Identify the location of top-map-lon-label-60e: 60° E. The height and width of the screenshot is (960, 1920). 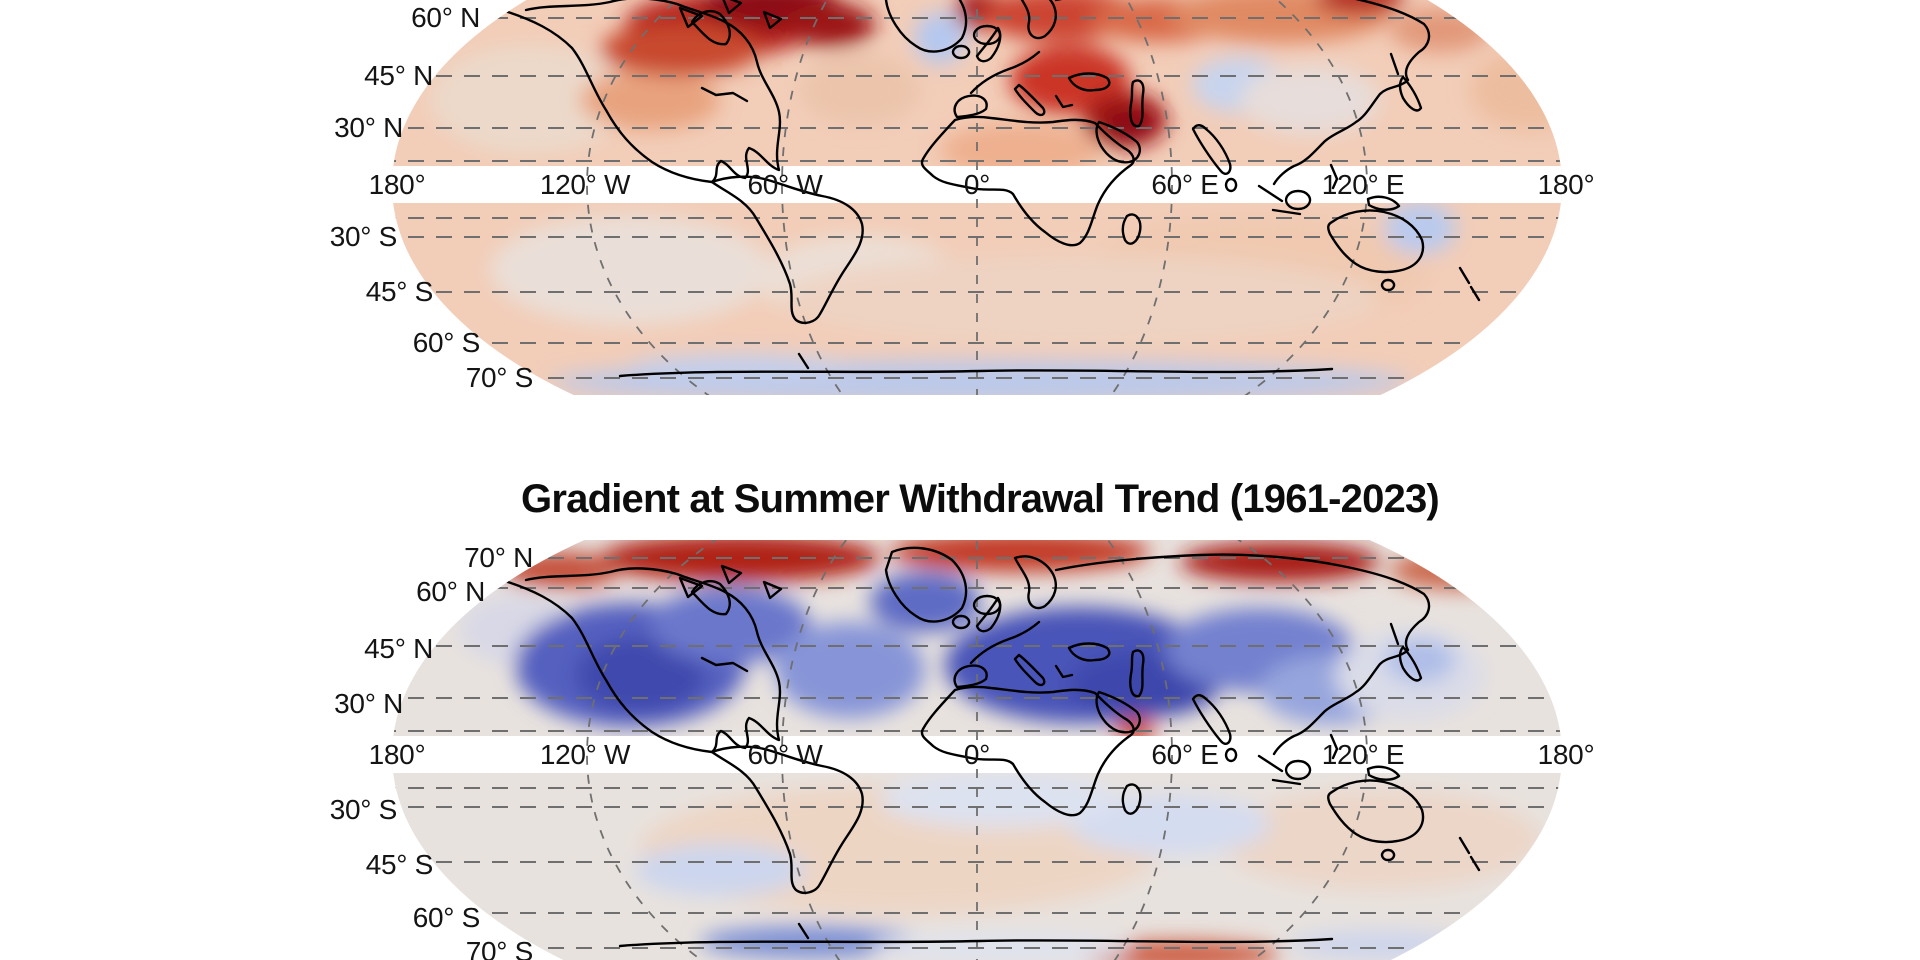
(1185, 184).